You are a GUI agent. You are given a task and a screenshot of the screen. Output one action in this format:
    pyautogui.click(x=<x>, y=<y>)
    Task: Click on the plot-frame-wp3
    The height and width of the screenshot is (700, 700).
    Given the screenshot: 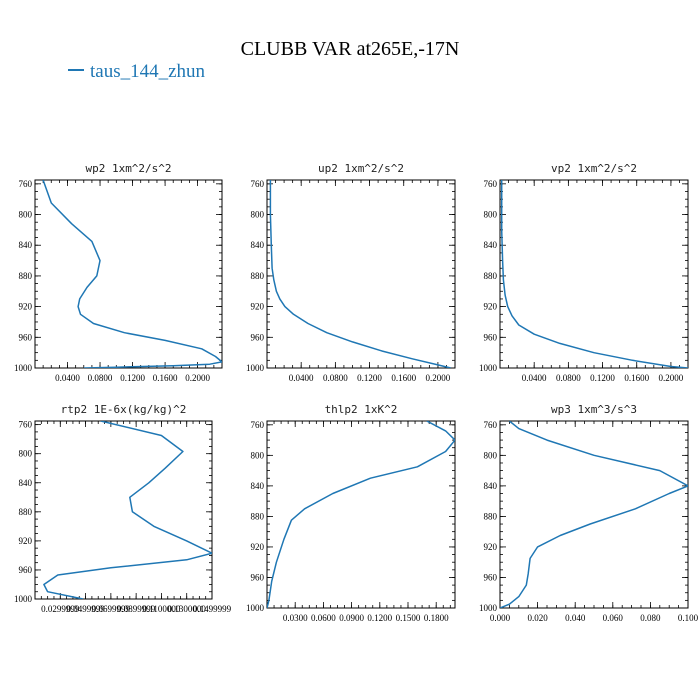 What is the action you would take?
    pyautogui.click(x=594, y=514)
    